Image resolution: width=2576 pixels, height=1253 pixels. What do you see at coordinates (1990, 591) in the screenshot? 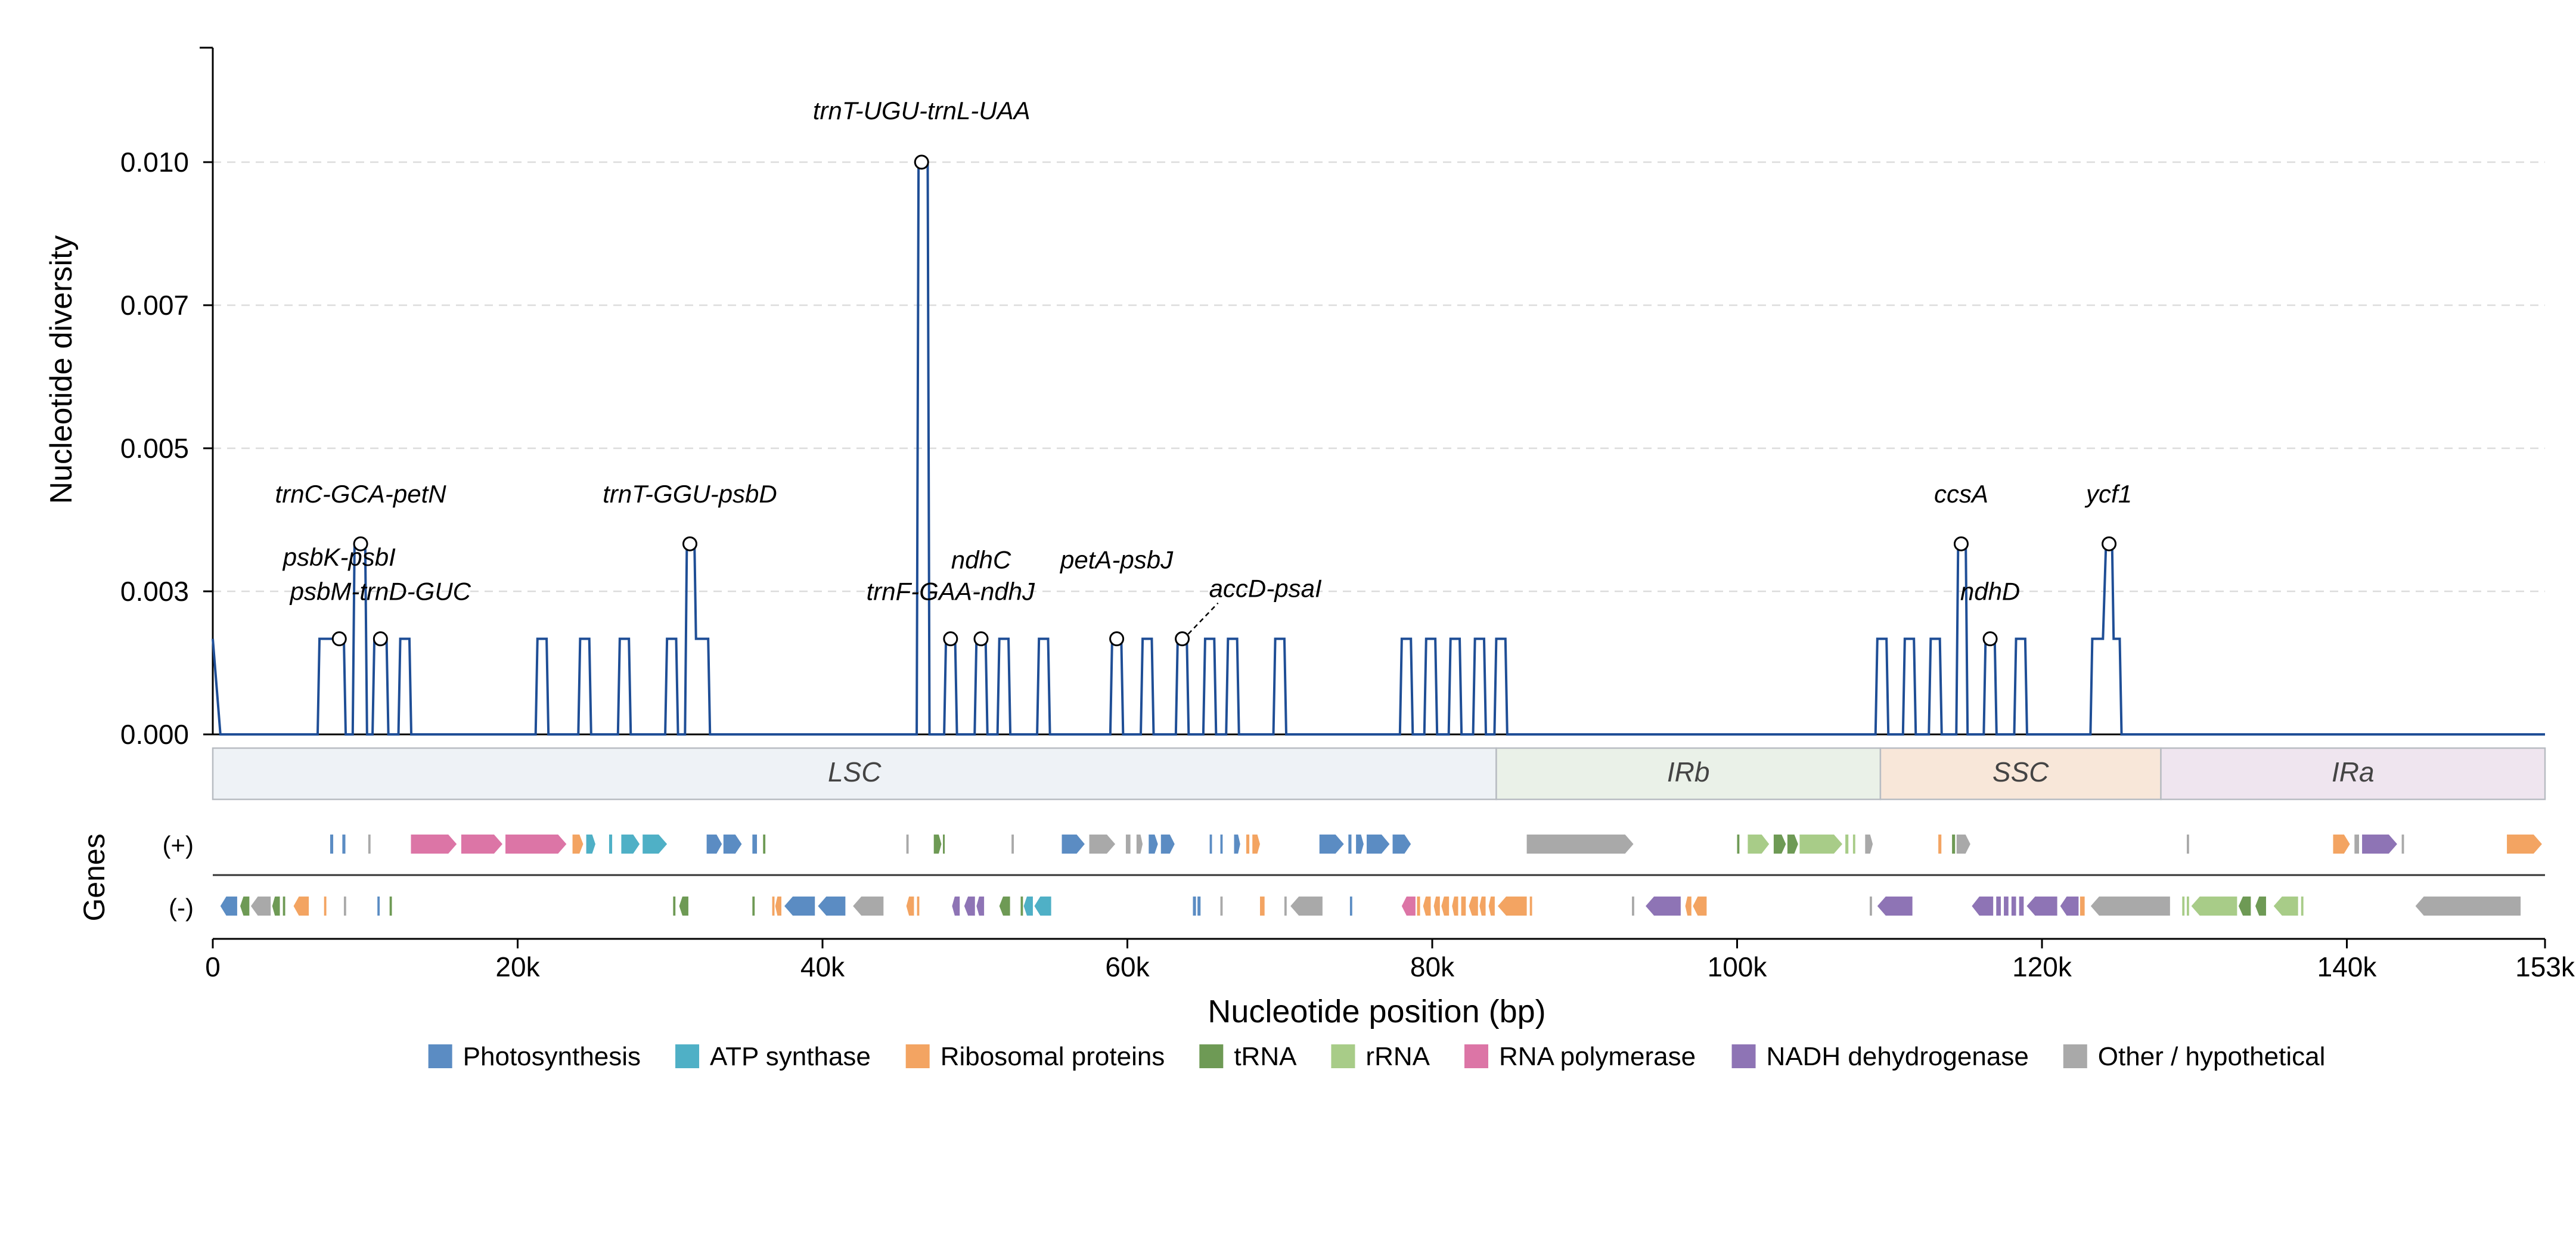
I see `peak-label: ndhD` at bounding box center [1990, 591].